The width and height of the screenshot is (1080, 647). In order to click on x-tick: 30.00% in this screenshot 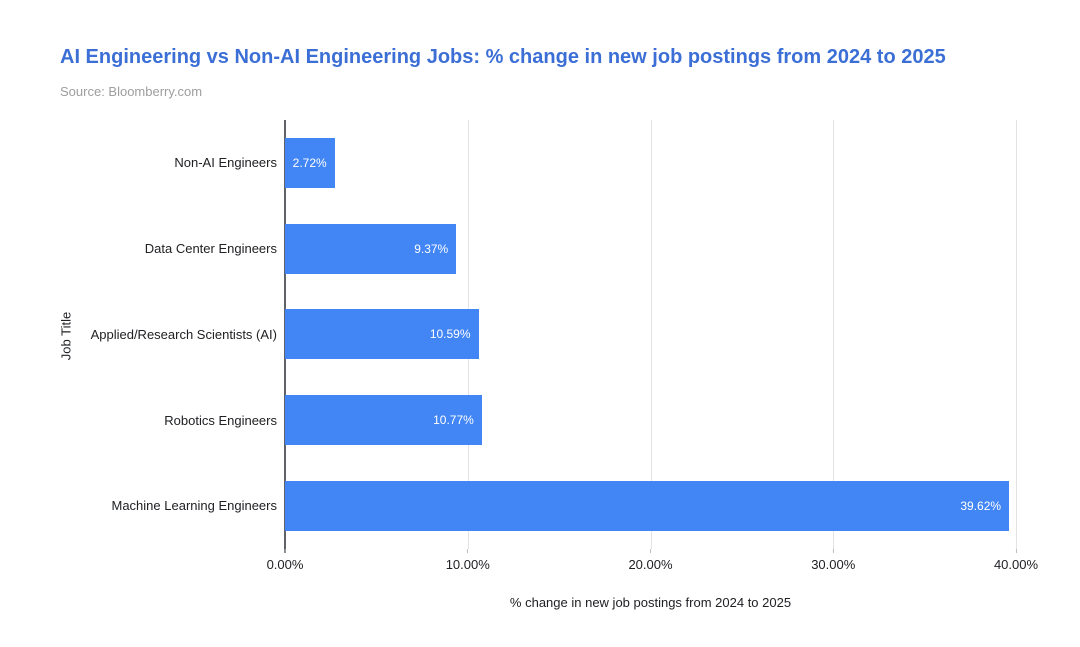, I will do `click(833, 560)`.